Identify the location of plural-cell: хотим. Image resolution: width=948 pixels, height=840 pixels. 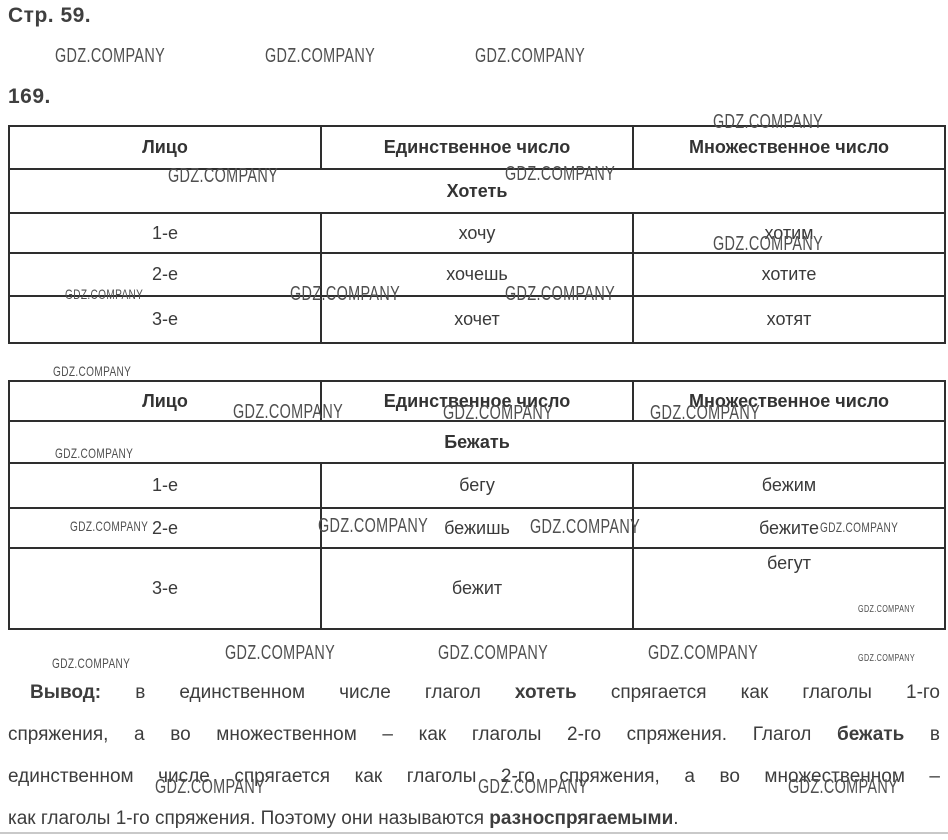
(789, 233).